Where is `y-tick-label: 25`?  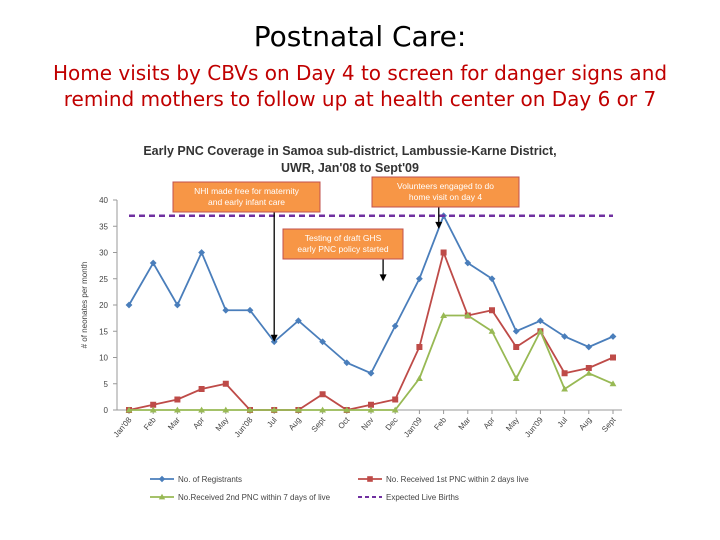
y-tick-label: 25 is located at coordinates (103, 279).